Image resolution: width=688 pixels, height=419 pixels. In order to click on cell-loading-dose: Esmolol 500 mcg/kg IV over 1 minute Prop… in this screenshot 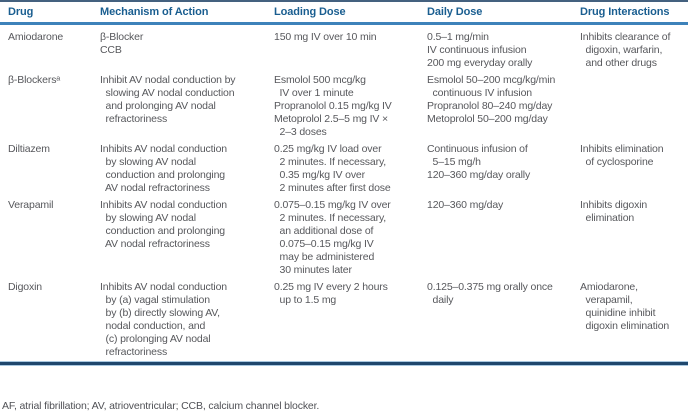, I will do `click(333, 106)`.